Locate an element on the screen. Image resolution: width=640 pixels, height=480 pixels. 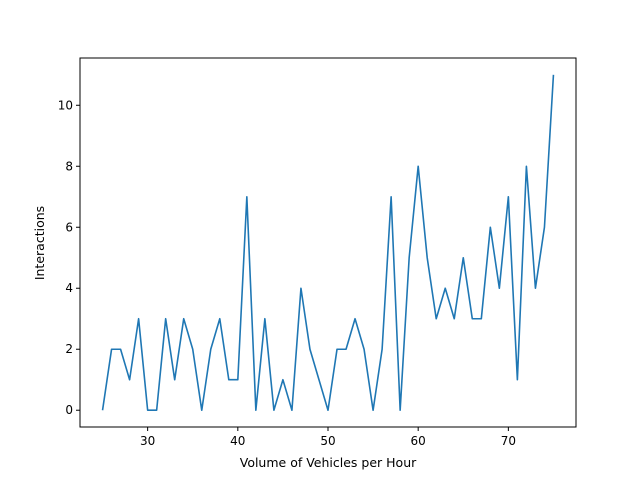
x-tick-label: 60 is located at coordinates (418, 441).